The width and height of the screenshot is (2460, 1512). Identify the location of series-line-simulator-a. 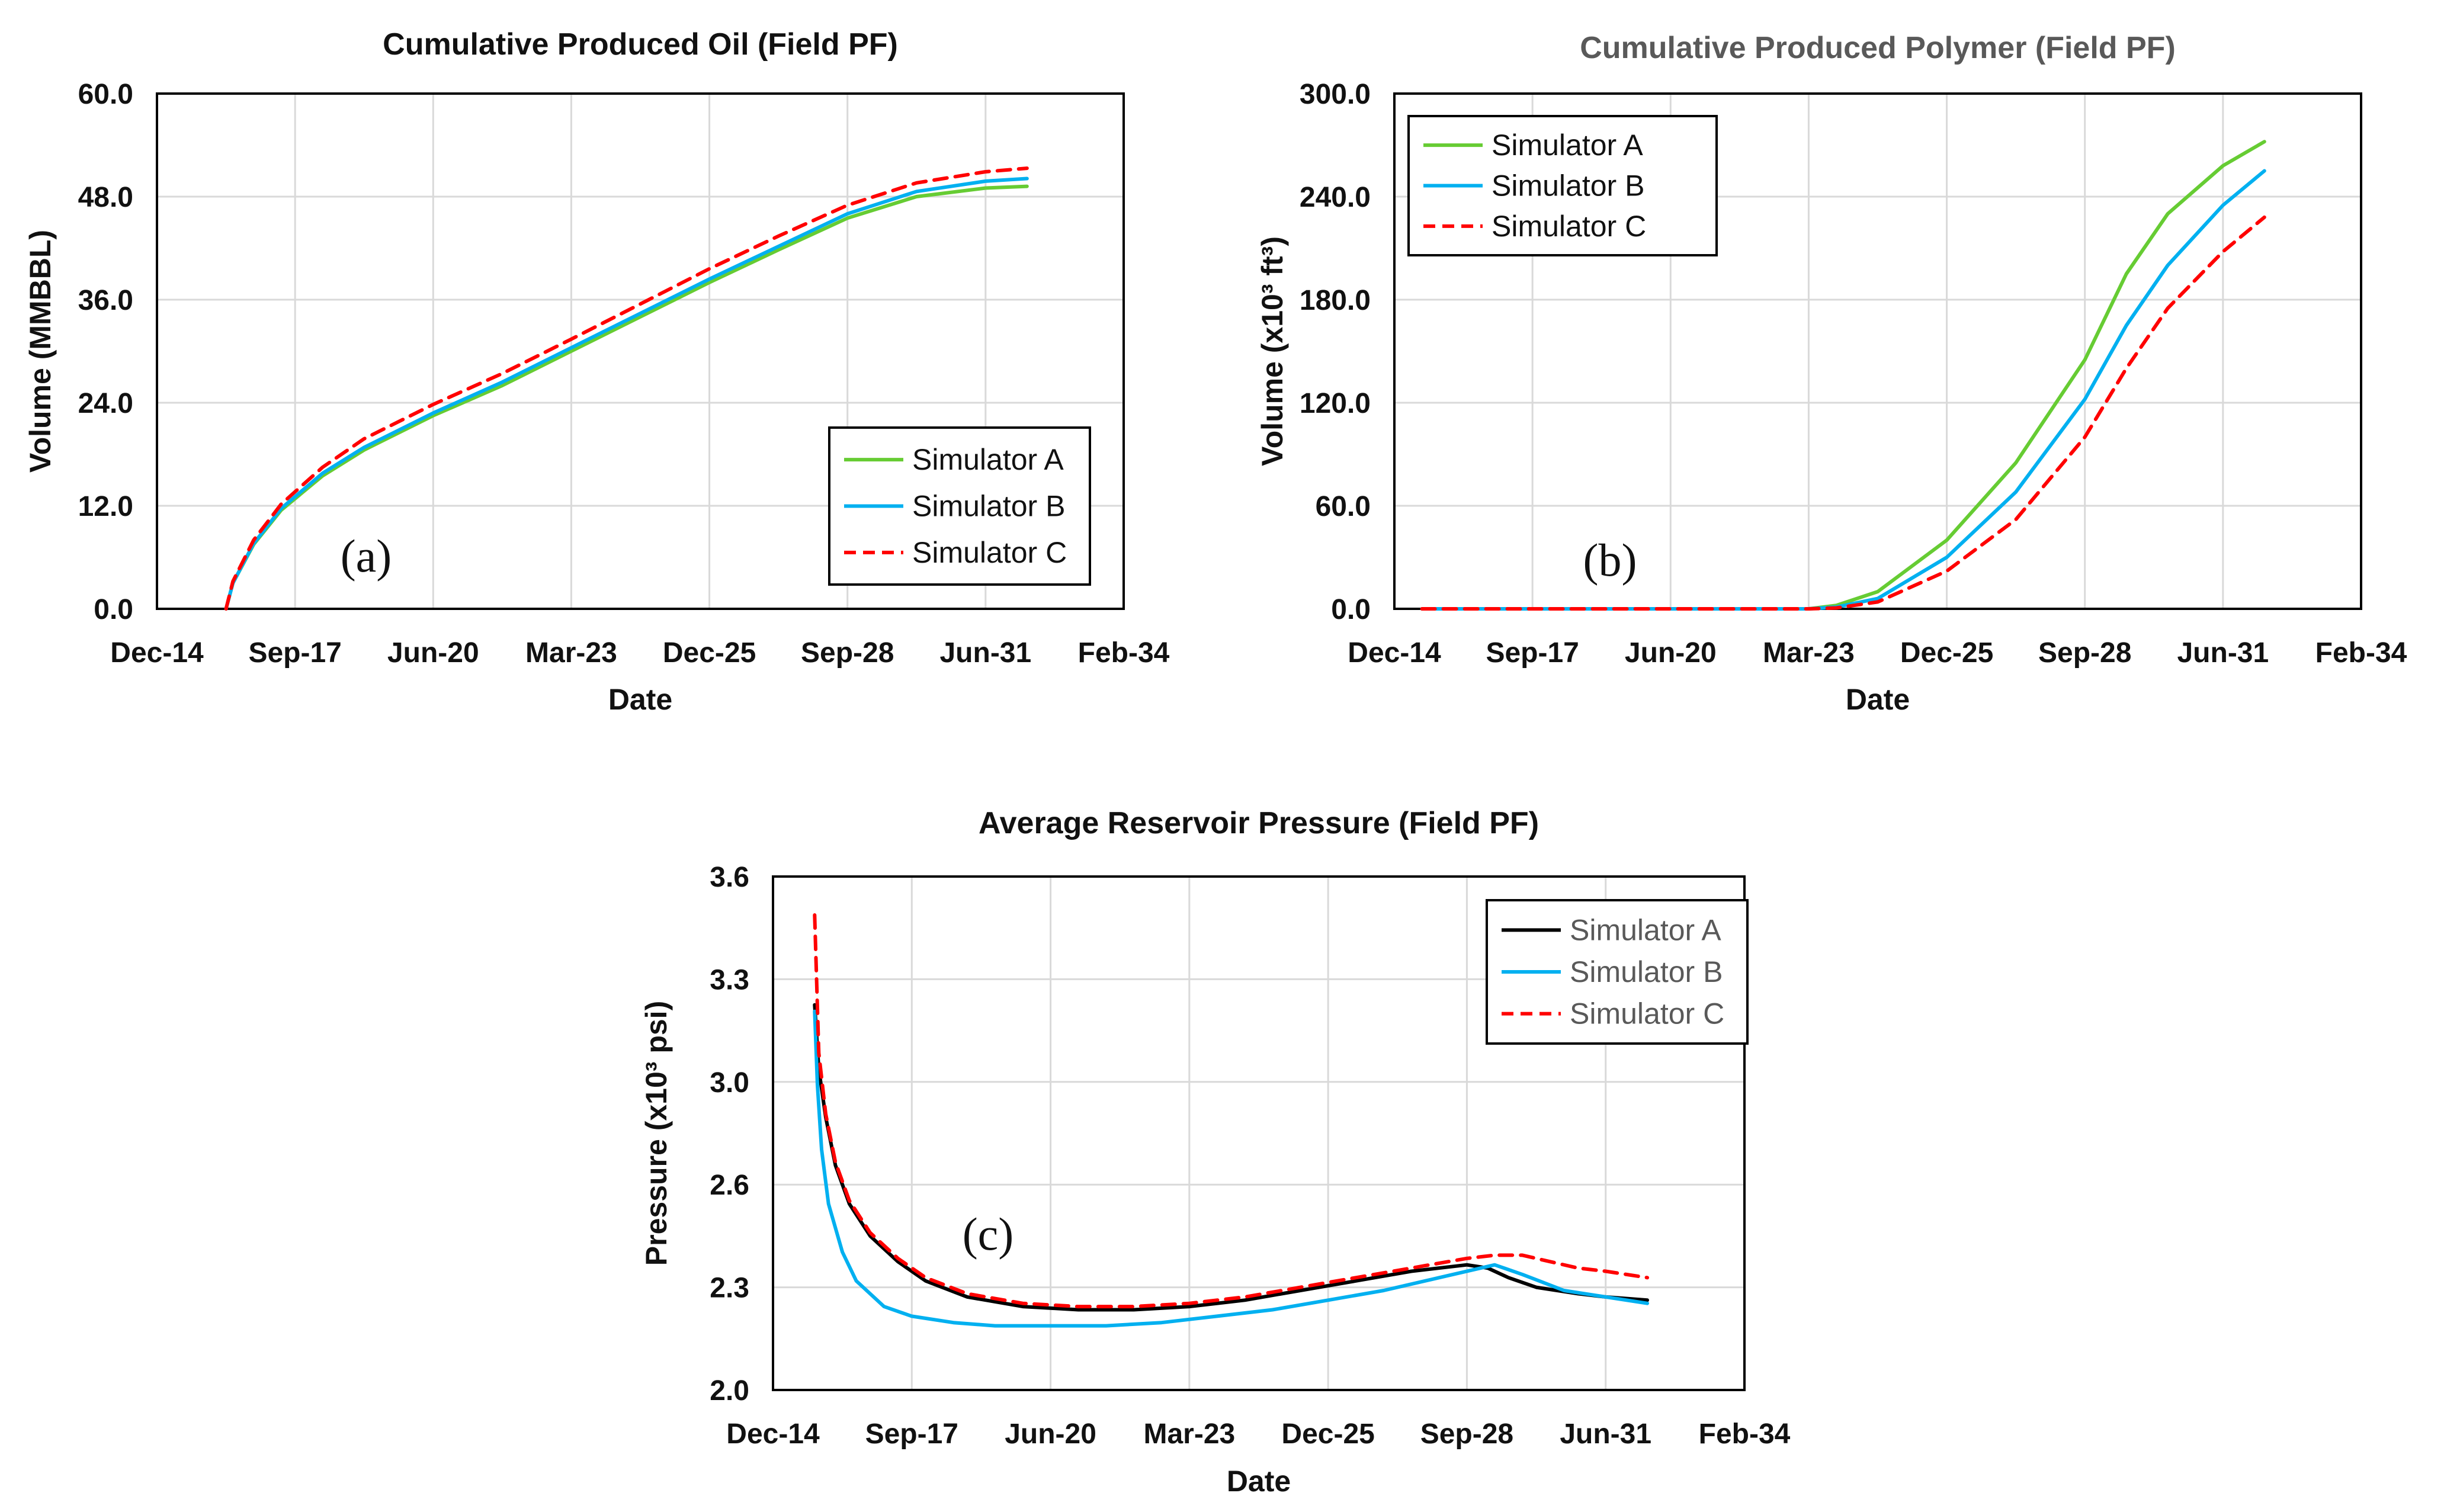
(1231, 1157).